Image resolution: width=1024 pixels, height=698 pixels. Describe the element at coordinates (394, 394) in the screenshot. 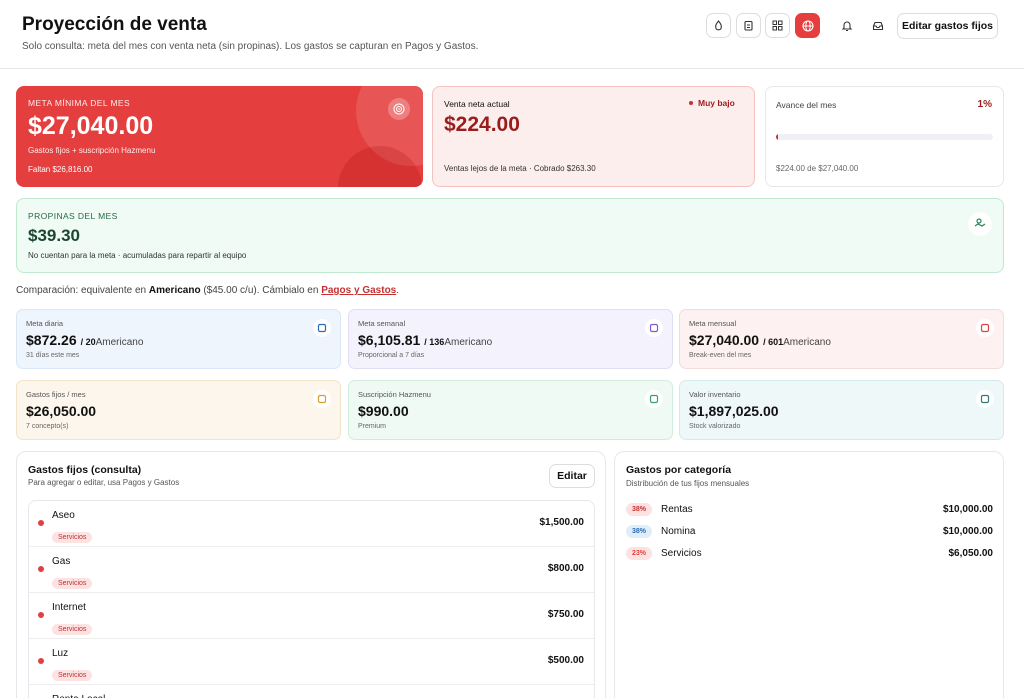

I see `metric-label: Suscripción Hazmenu` at that location.